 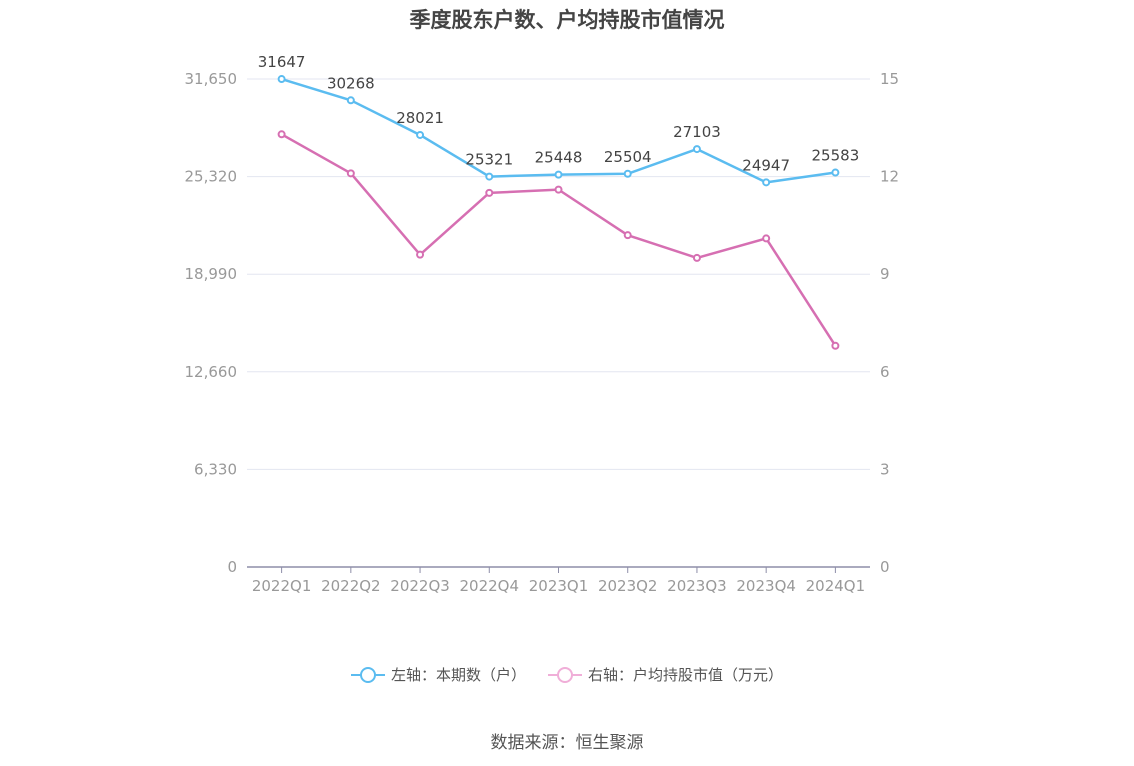 I want to click on data-label: 28021, so click(x=420, y=118).